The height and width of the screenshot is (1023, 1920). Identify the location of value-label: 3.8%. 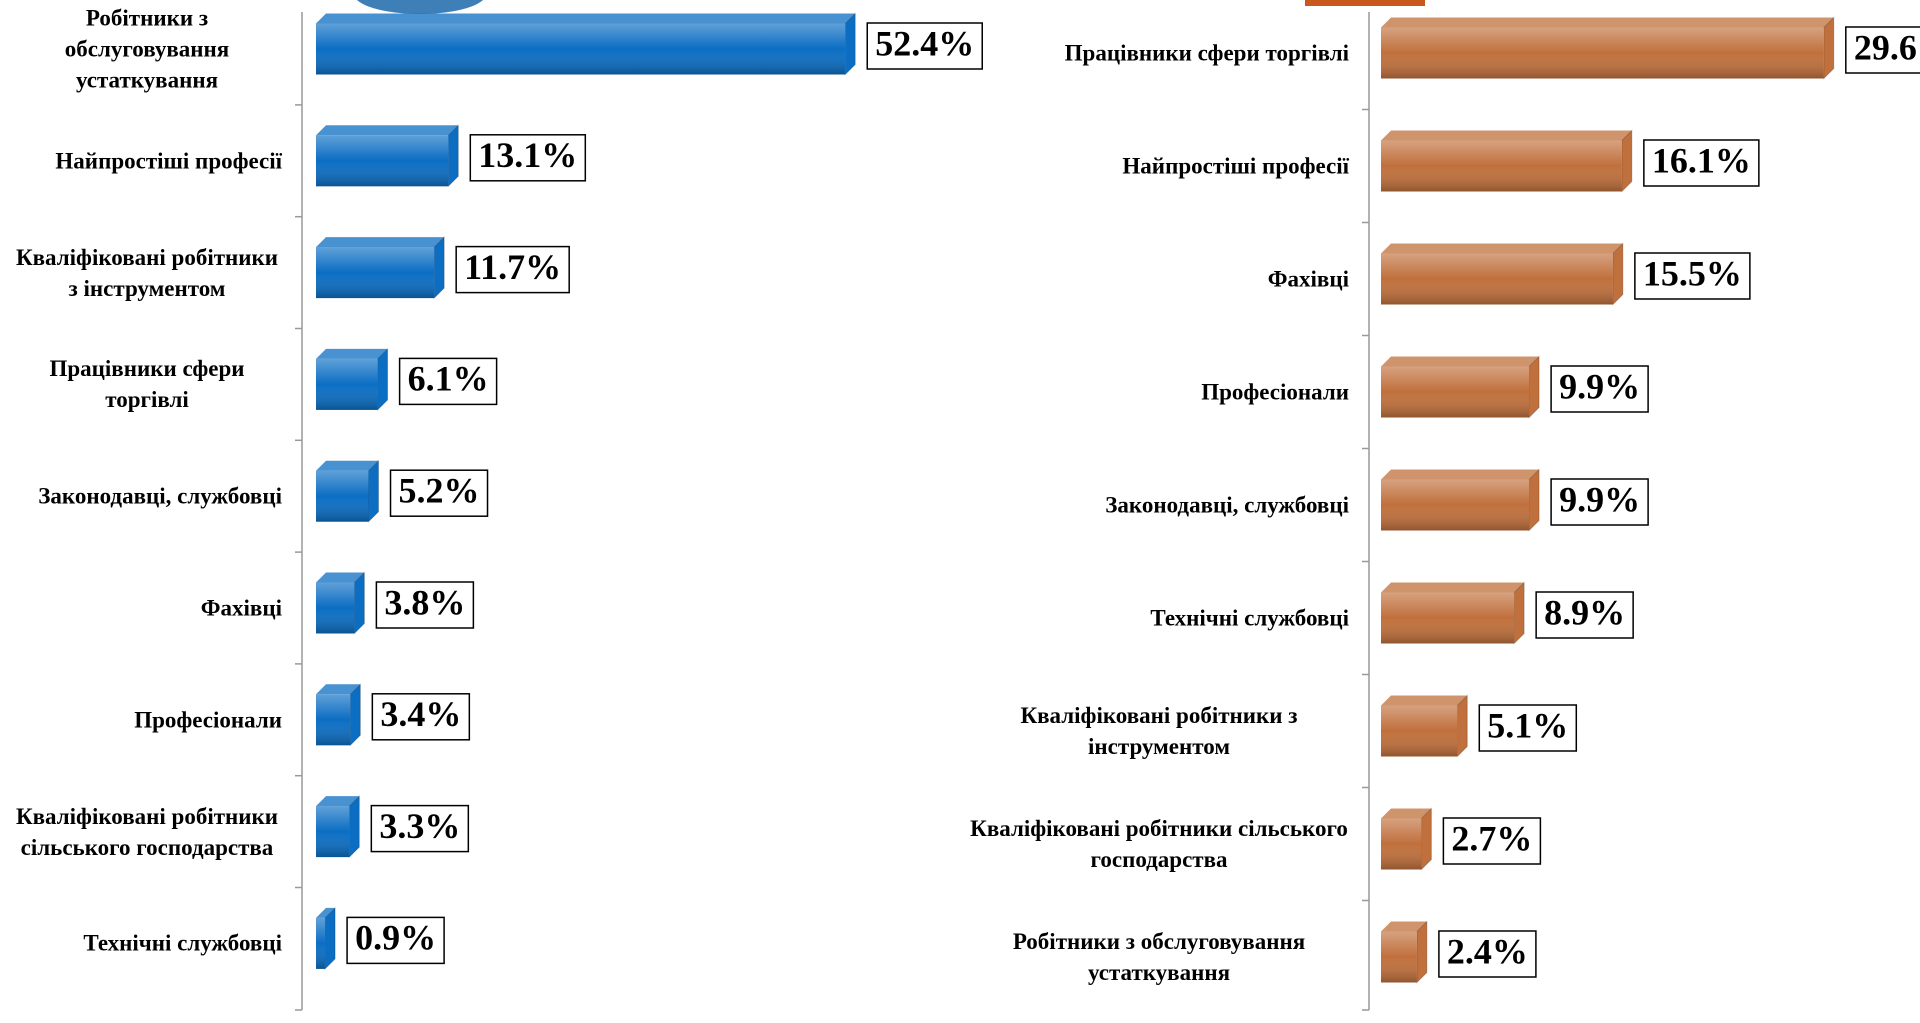
(424, 602).